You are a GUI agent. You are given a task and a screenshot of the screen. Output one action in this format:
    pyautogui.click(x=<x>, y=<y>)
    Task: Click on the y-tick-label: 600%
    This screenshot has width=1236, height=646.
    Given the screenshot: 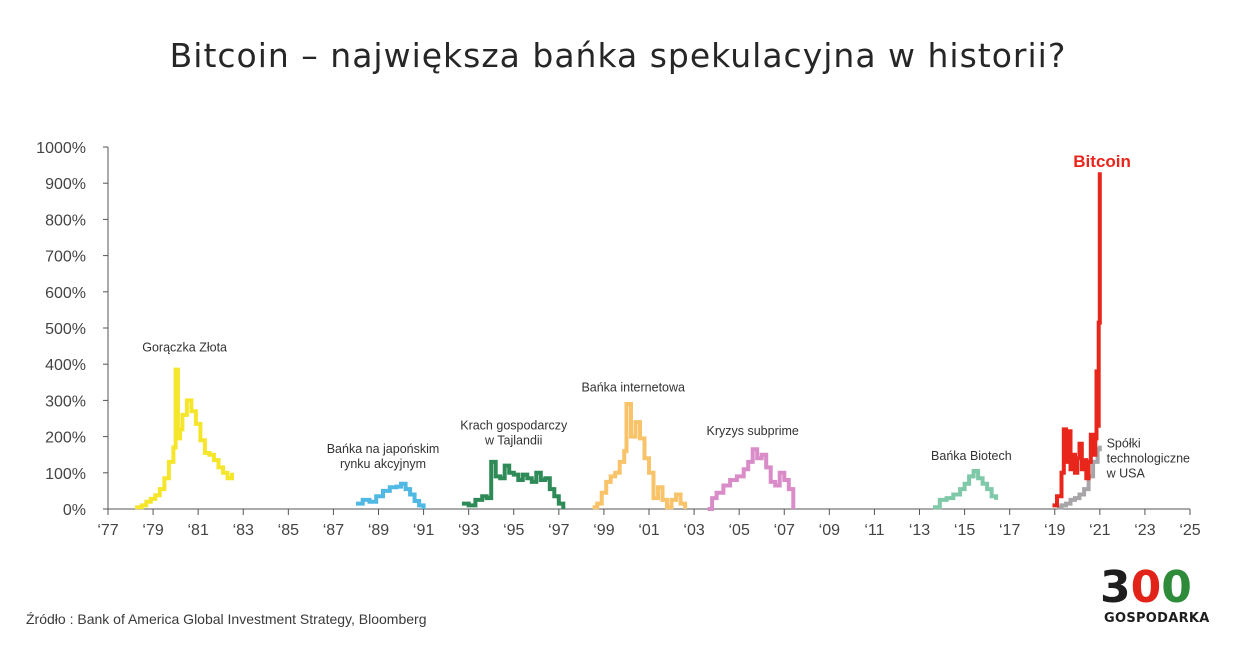 What is the action you would take?
    pyautogui.click(x=65, y=293)
    